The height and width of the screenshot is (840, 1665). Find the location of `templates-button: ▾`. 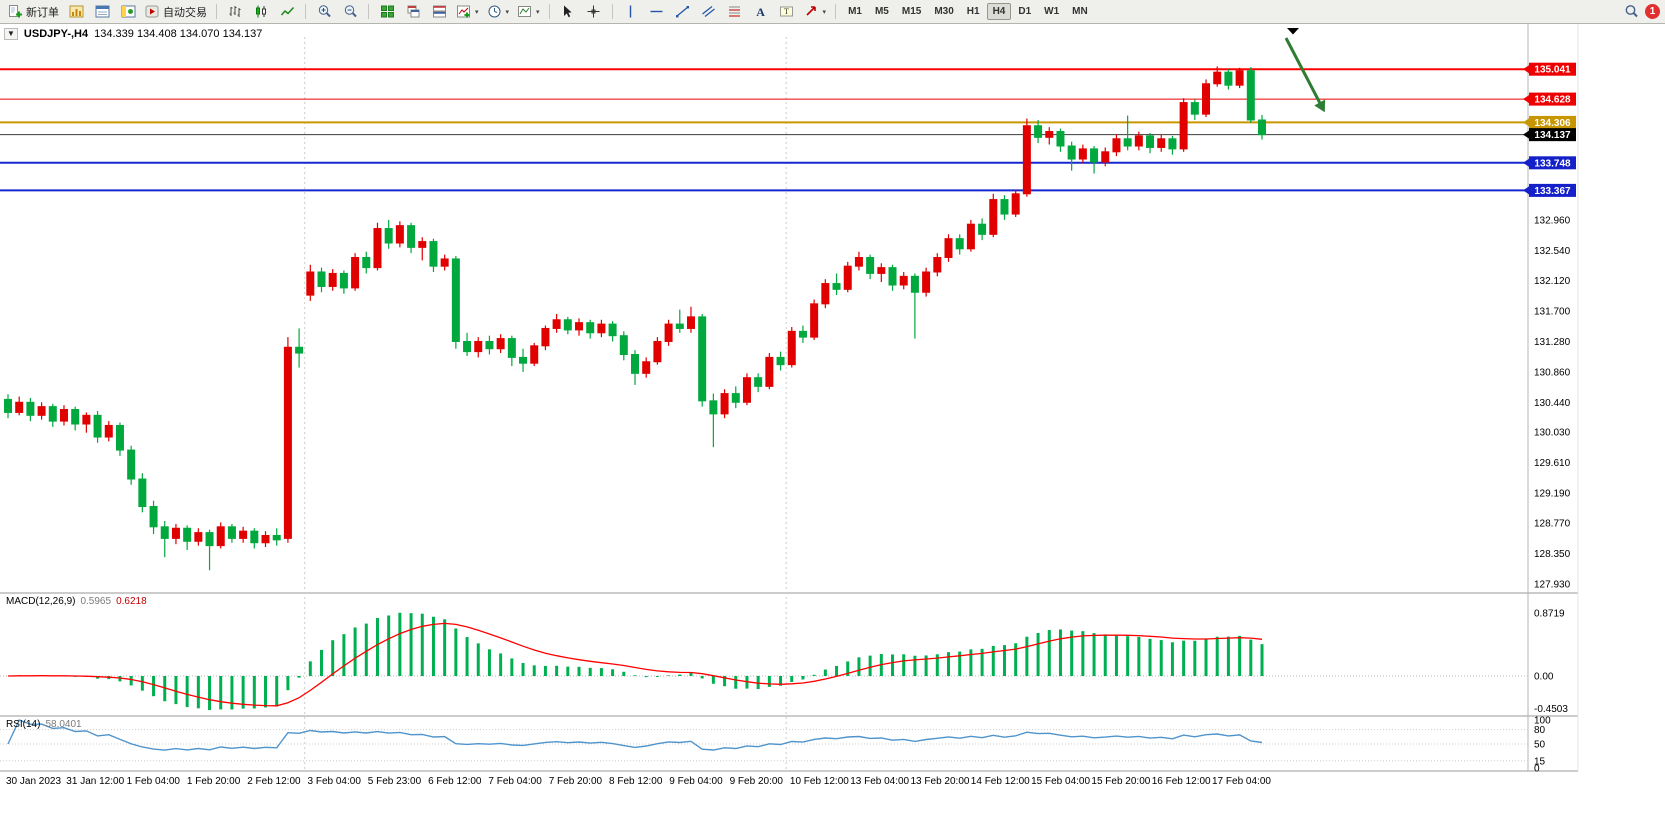

templates-button: ▾ is located at coordinates (528, 12).